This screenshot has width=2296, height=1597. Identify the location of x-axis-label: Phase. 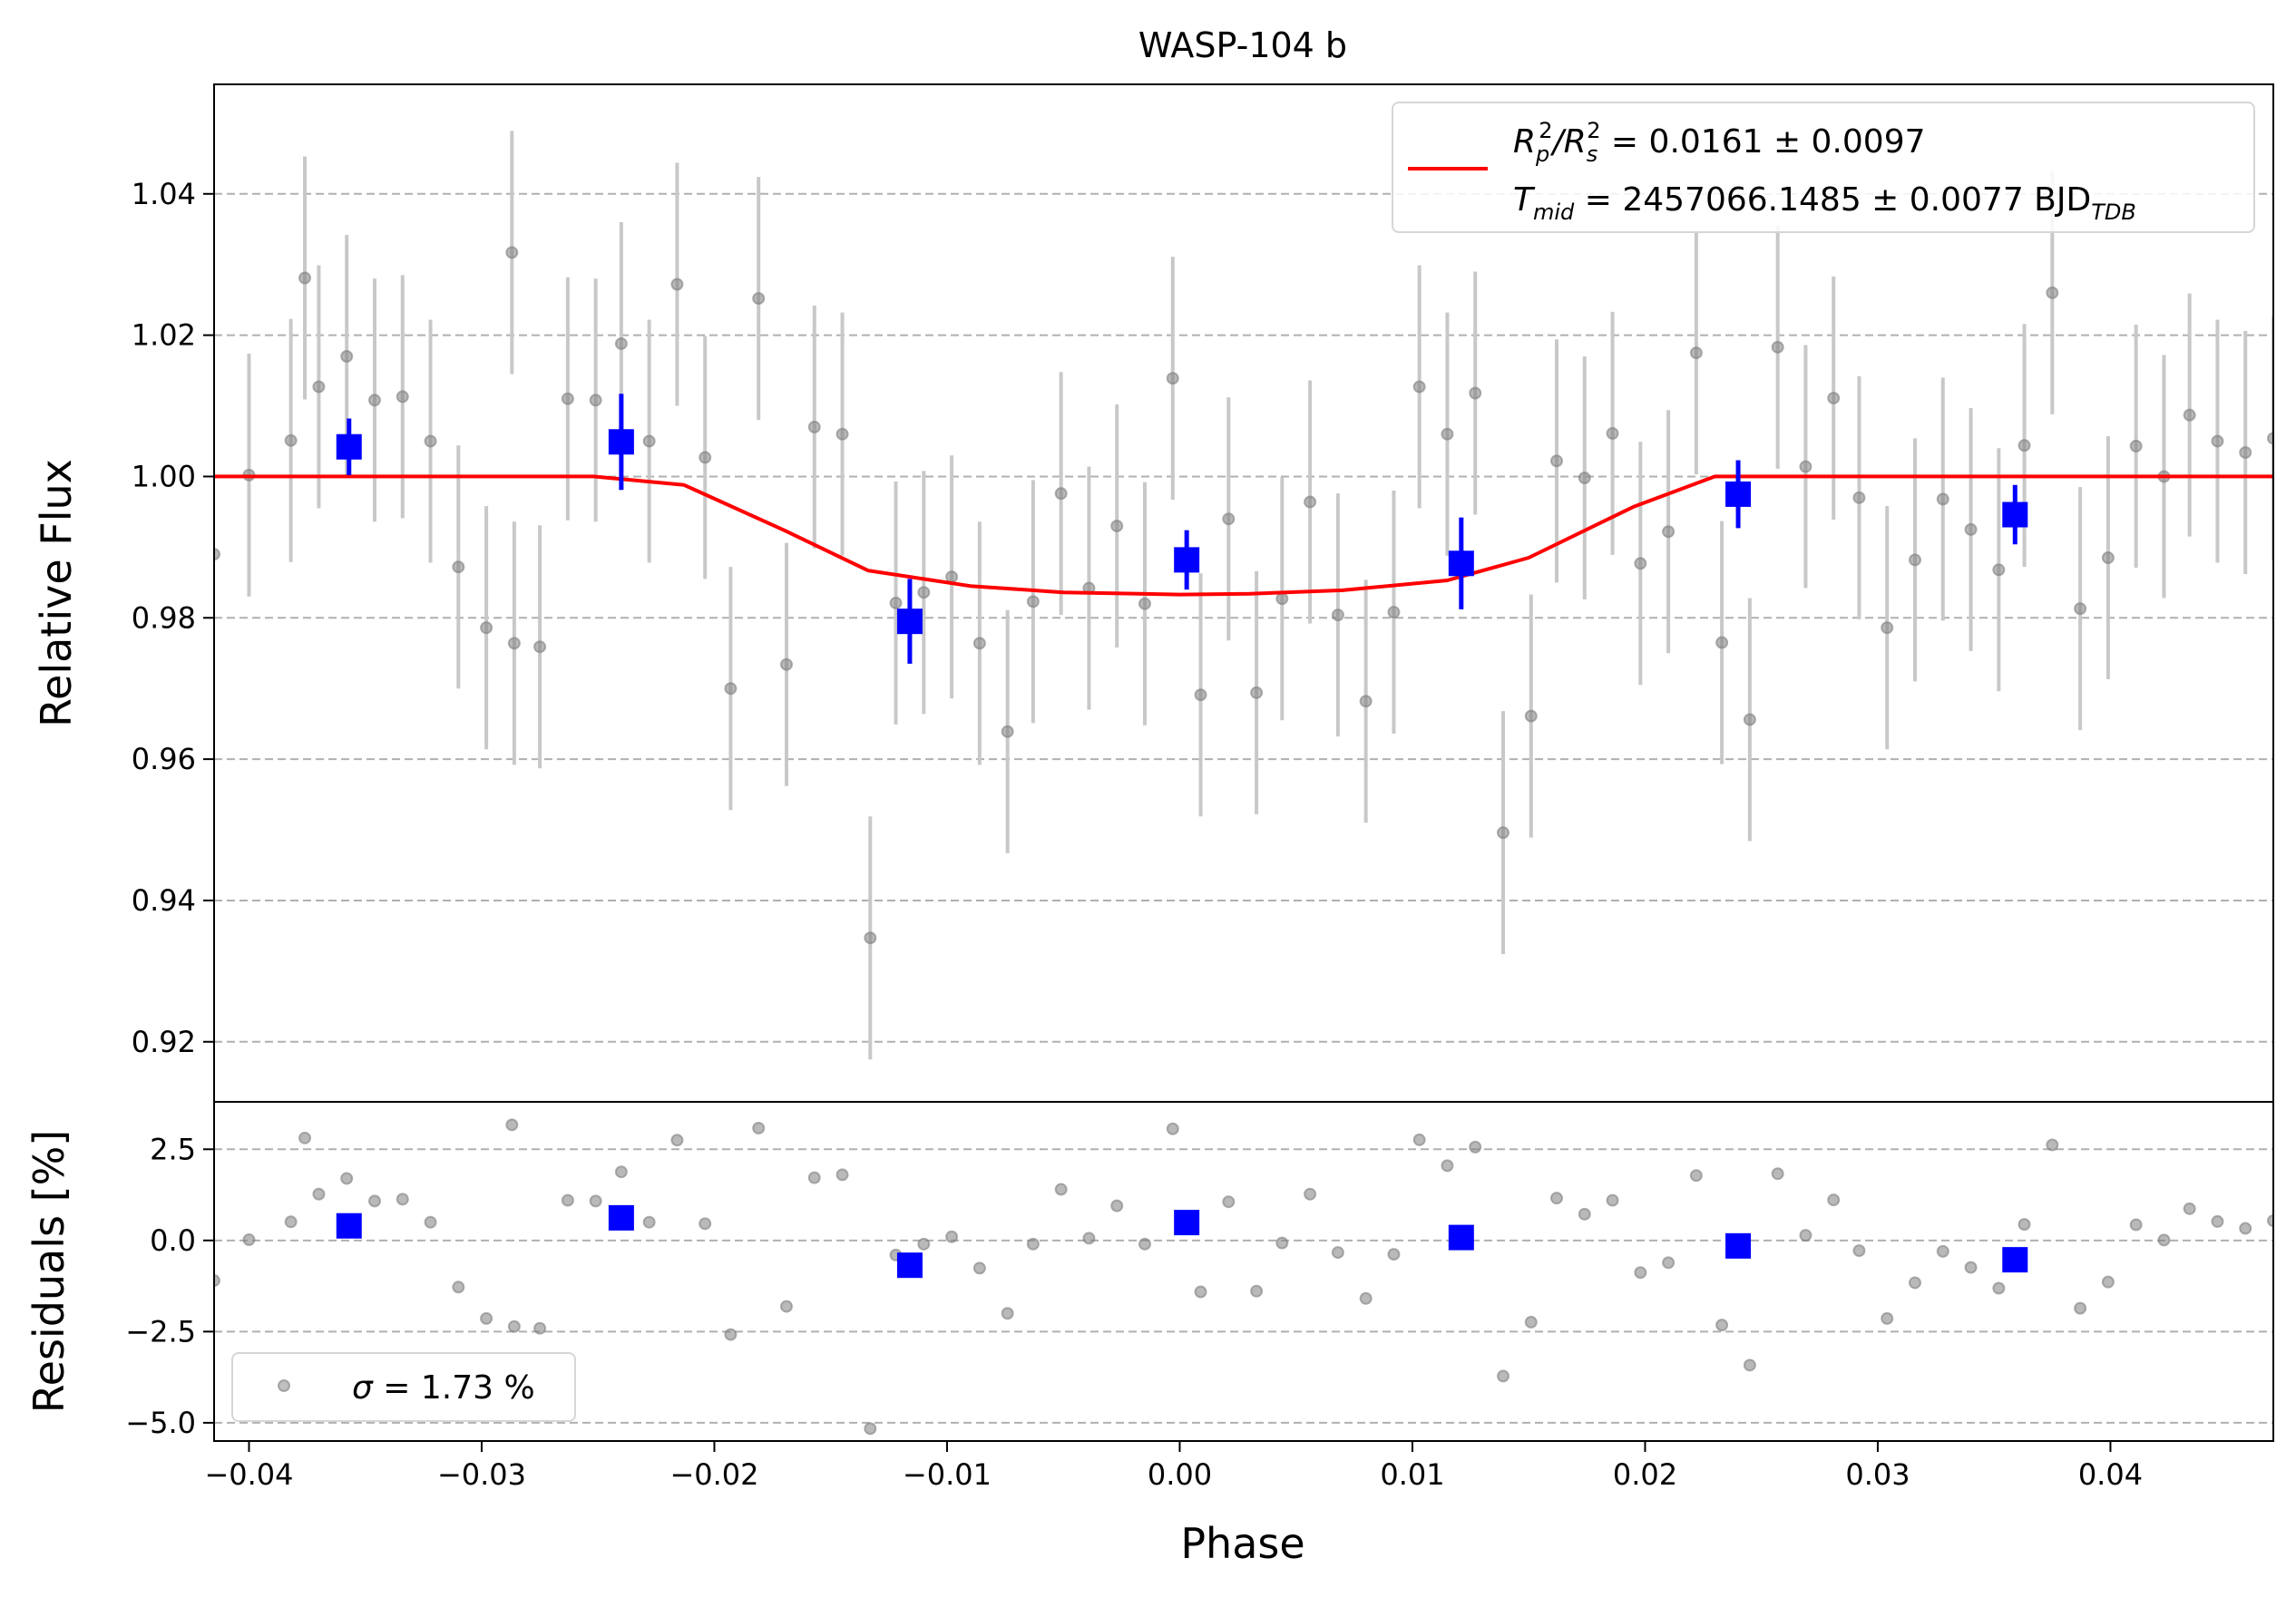
(1242, 1543).